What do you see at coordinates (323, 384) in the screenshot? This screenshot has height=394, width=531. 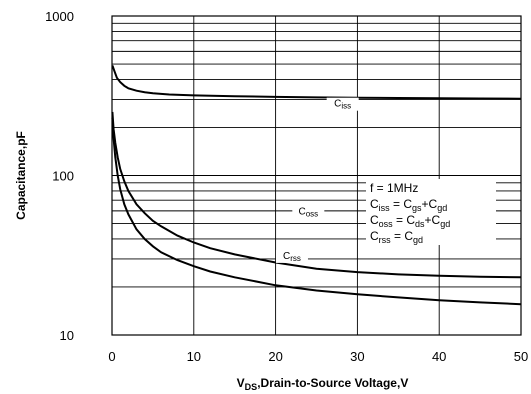 I see `x-axis-label: VDS,Drain-to-Source Voltage,V` at bounding box center [323, 384].